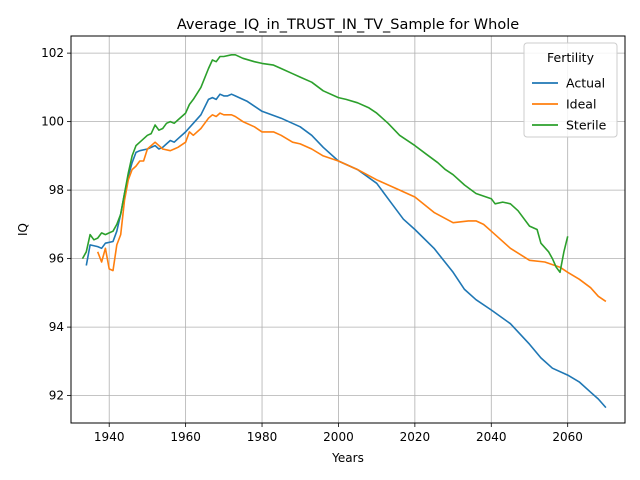  I want to click on legend-box, so click(570, 90).